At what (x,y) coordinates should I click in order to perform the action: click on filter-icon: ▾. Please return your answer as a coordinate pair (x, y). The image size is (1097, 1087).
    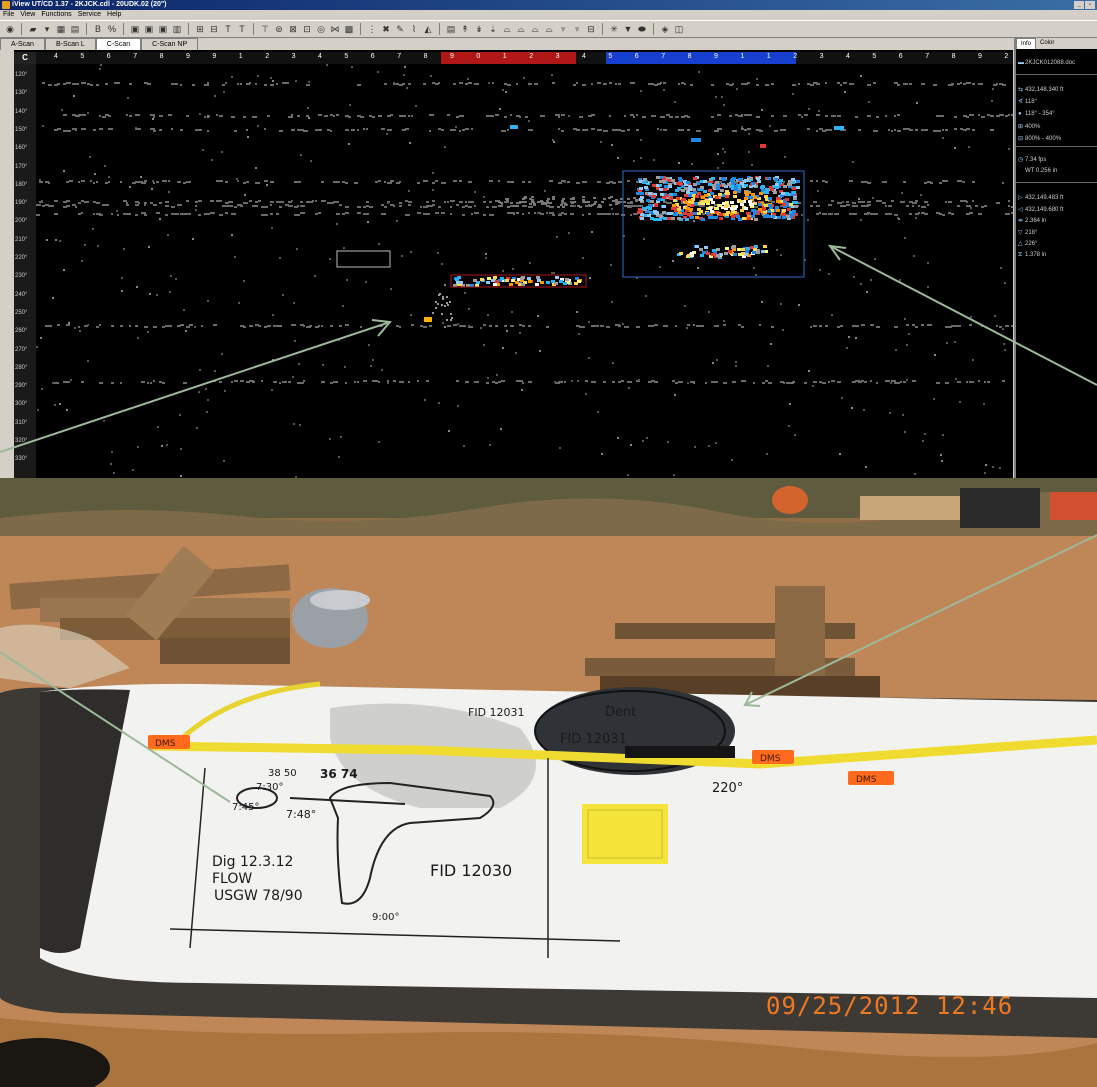
    Looking at the image, I should click on (47, 29).